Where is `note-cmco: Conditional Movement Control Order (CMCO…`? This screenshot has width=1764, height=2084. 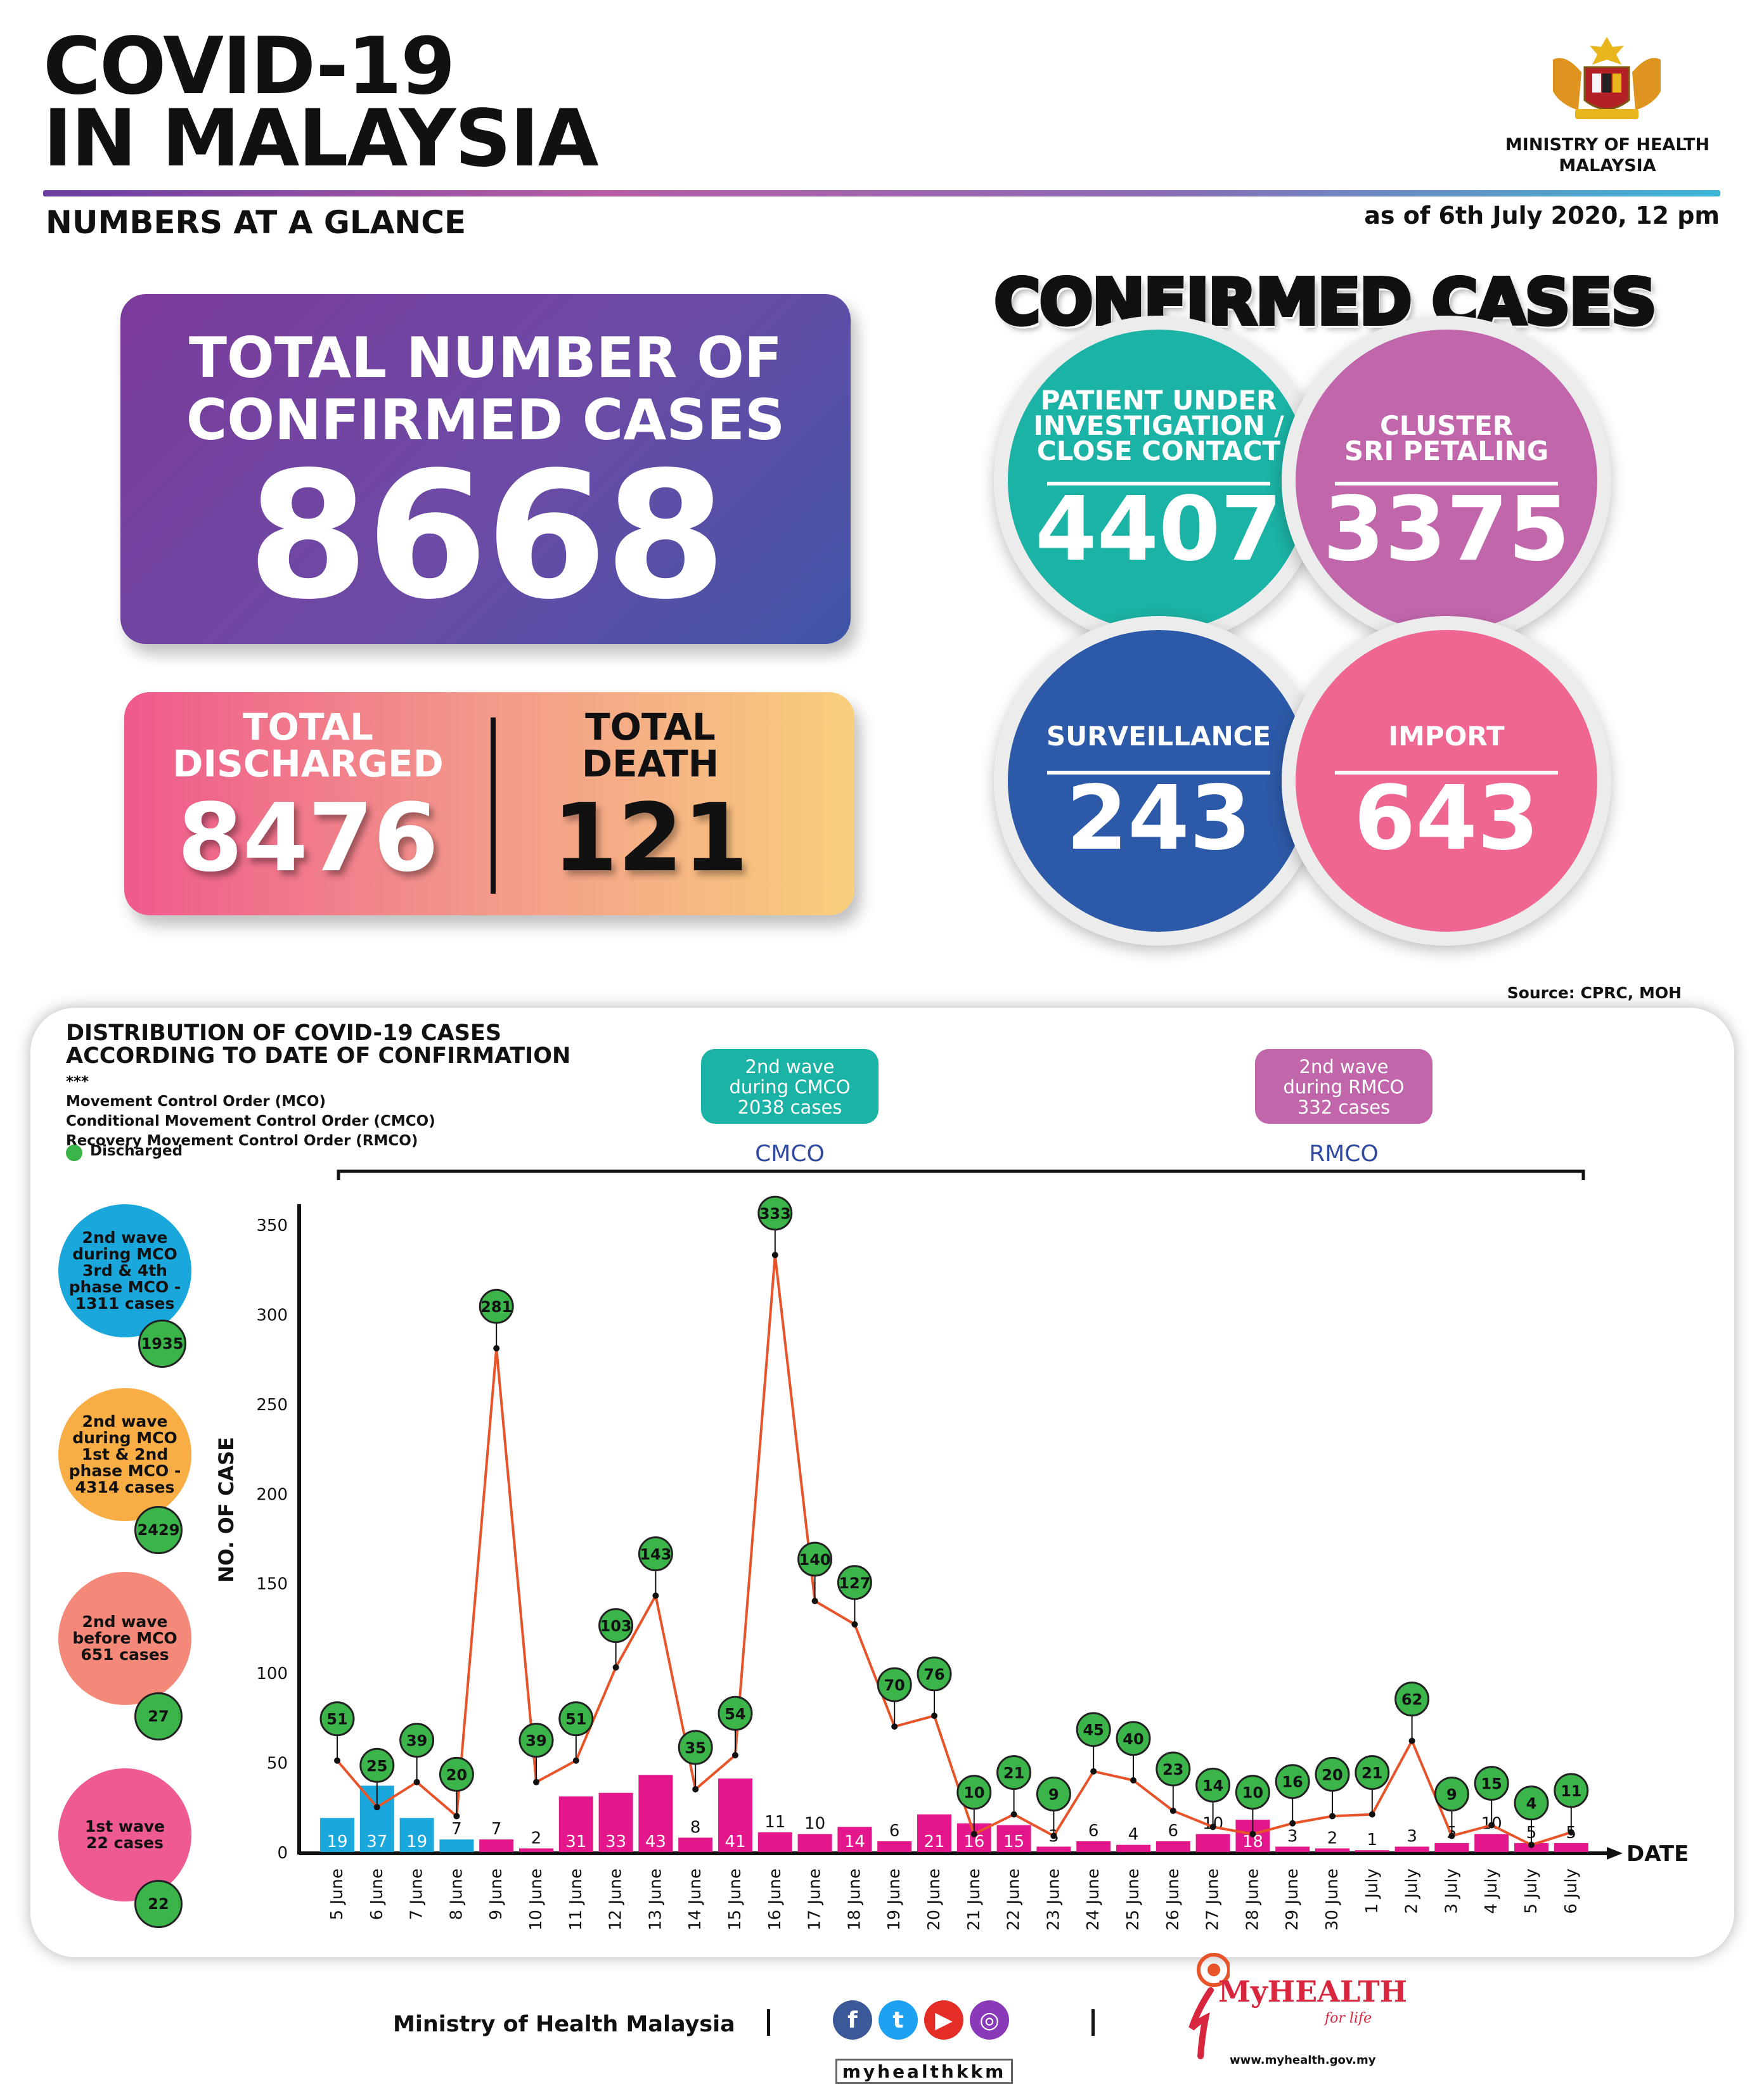 note-cmco: Conditional Movement Control Order (CMCO… is located at coordinates (251, 1121).